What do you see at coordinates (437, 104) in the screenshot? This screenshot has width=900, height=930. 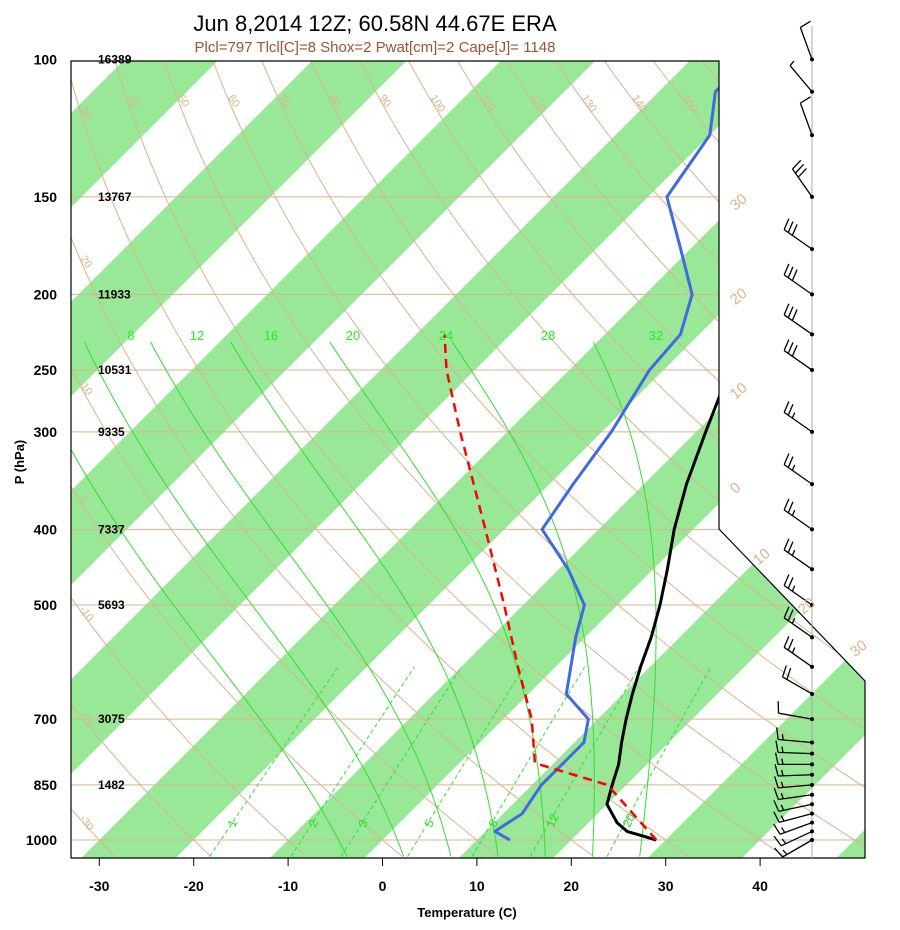 I see `dry-adiabat-label: 100` at bounding box center [437, 104].